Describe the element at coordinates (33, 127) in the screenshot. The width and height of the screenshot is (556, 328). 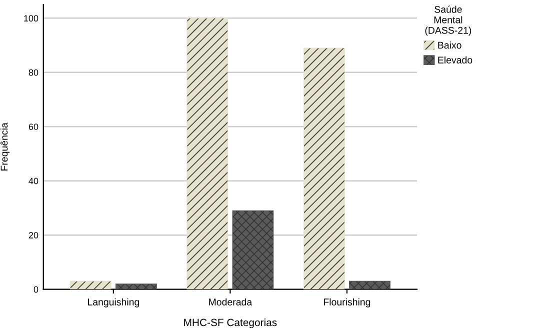
I see `y-tick-label: 60` at that location.